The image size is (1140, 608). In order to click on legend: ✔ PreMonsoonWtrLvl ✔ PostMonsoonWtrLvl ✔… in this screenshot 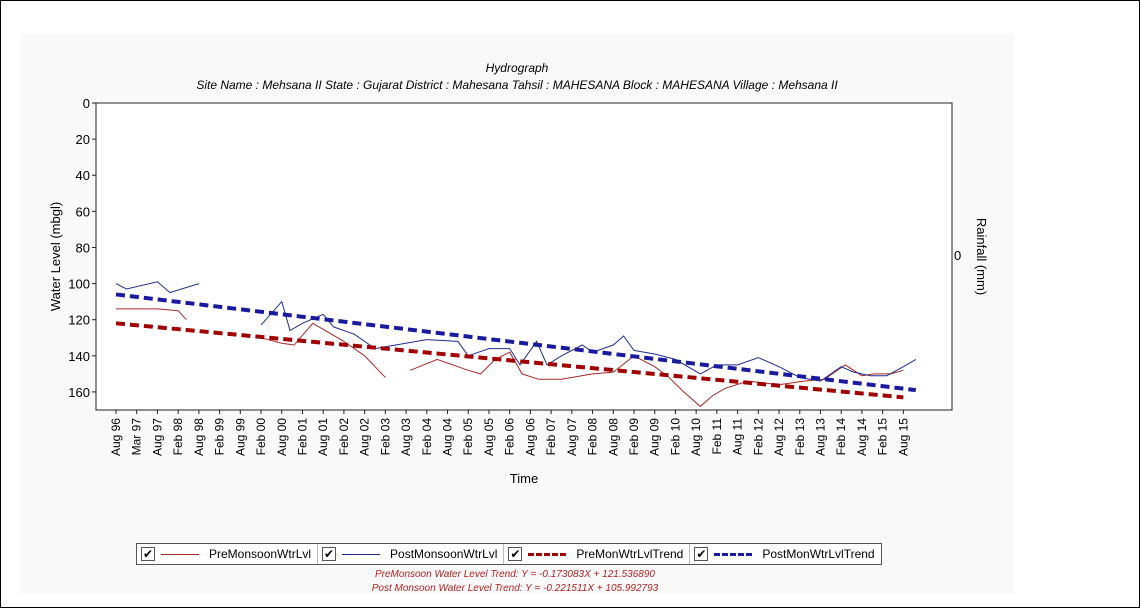, I will do `click(509, 554)`.